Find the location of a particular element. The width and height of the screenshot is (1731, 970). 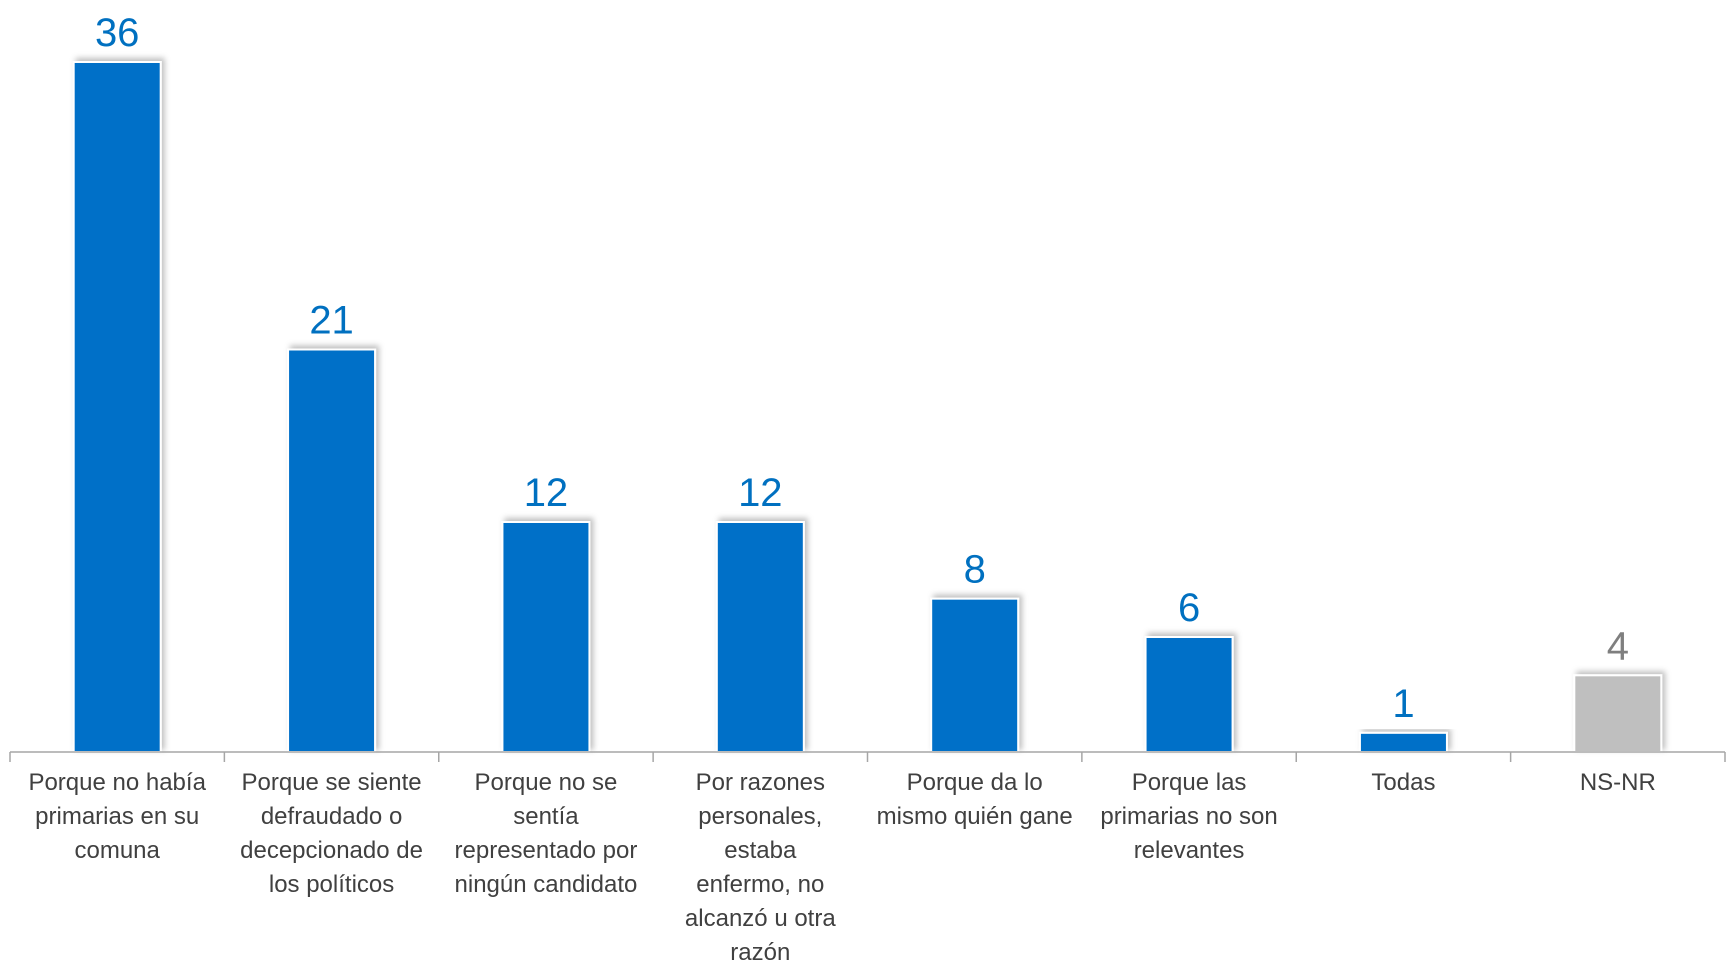

value-label-4: 12 is located at coordinates (760, 493).